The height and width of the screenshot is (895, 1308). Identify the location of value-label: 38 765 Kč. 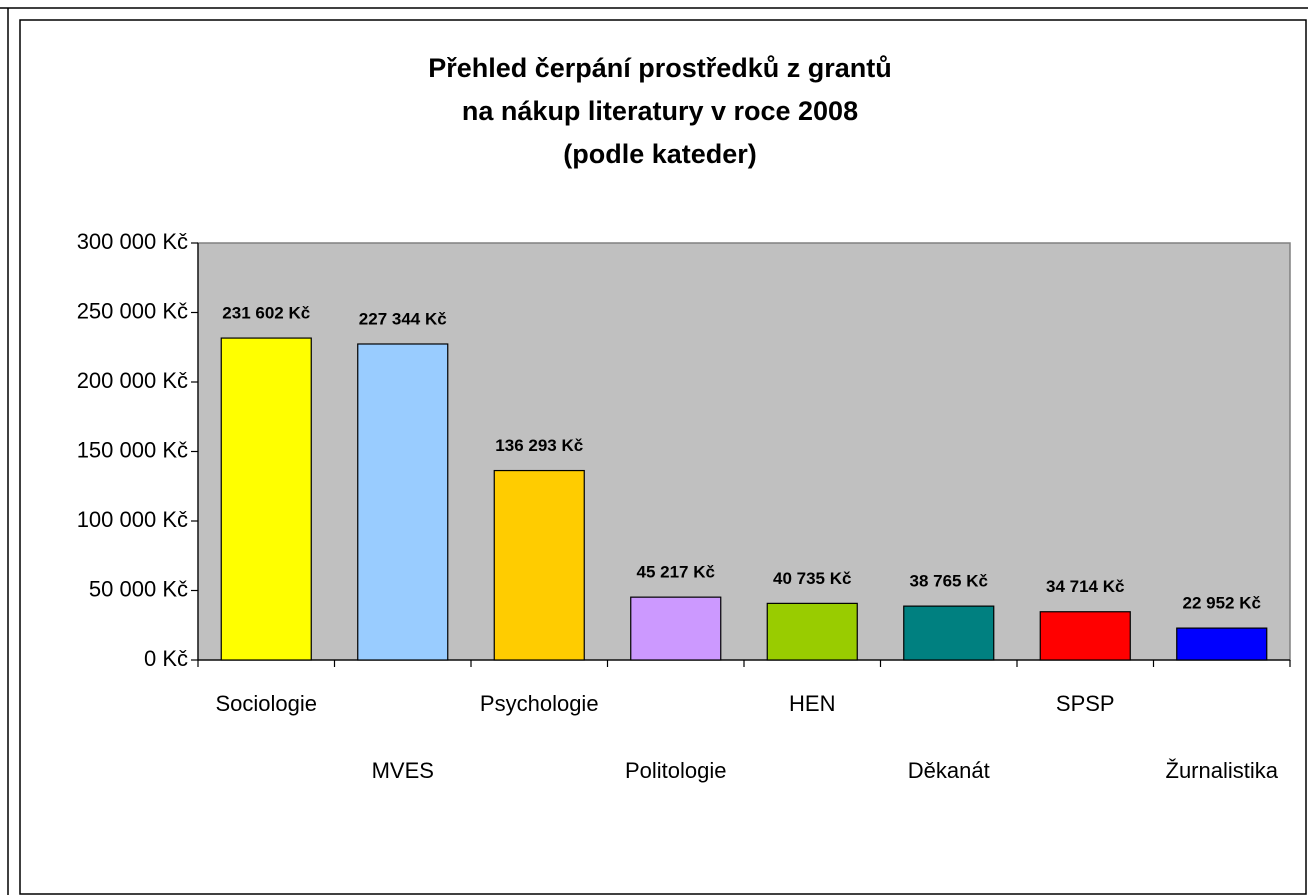
(949, 581).